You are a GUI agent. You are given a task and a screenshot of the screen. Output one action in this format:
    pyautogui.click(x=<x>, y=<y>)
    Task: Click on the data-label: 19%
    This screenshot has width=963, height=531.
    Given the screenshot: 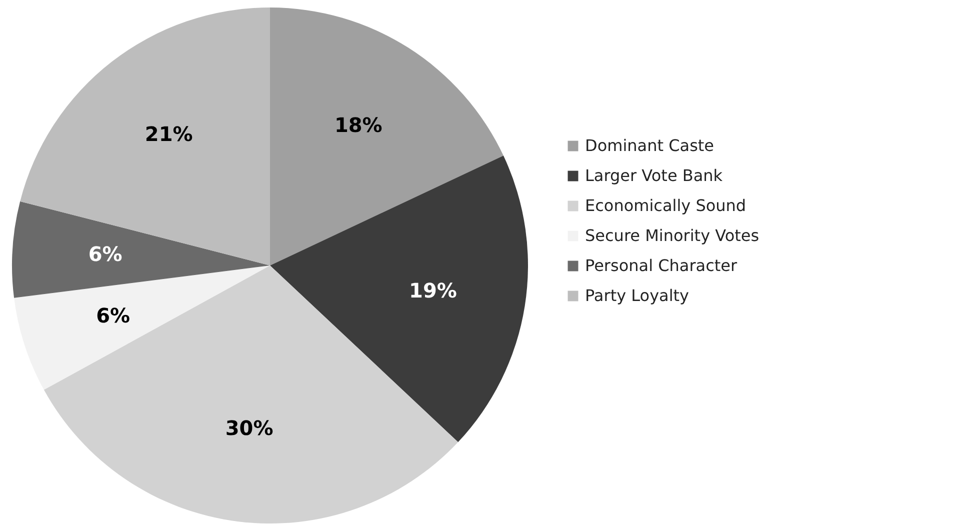 What is the action you would take?
    pyautogui.click(x=433, y=290)
    